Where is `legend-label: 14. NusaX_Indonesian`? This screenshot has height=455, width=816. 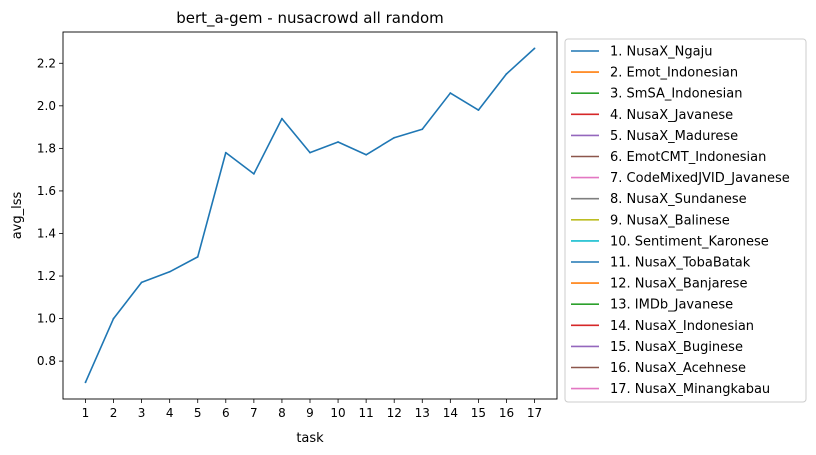 legend-label: 14. NusaX_Indonesian is located at coordinates (682, 326).